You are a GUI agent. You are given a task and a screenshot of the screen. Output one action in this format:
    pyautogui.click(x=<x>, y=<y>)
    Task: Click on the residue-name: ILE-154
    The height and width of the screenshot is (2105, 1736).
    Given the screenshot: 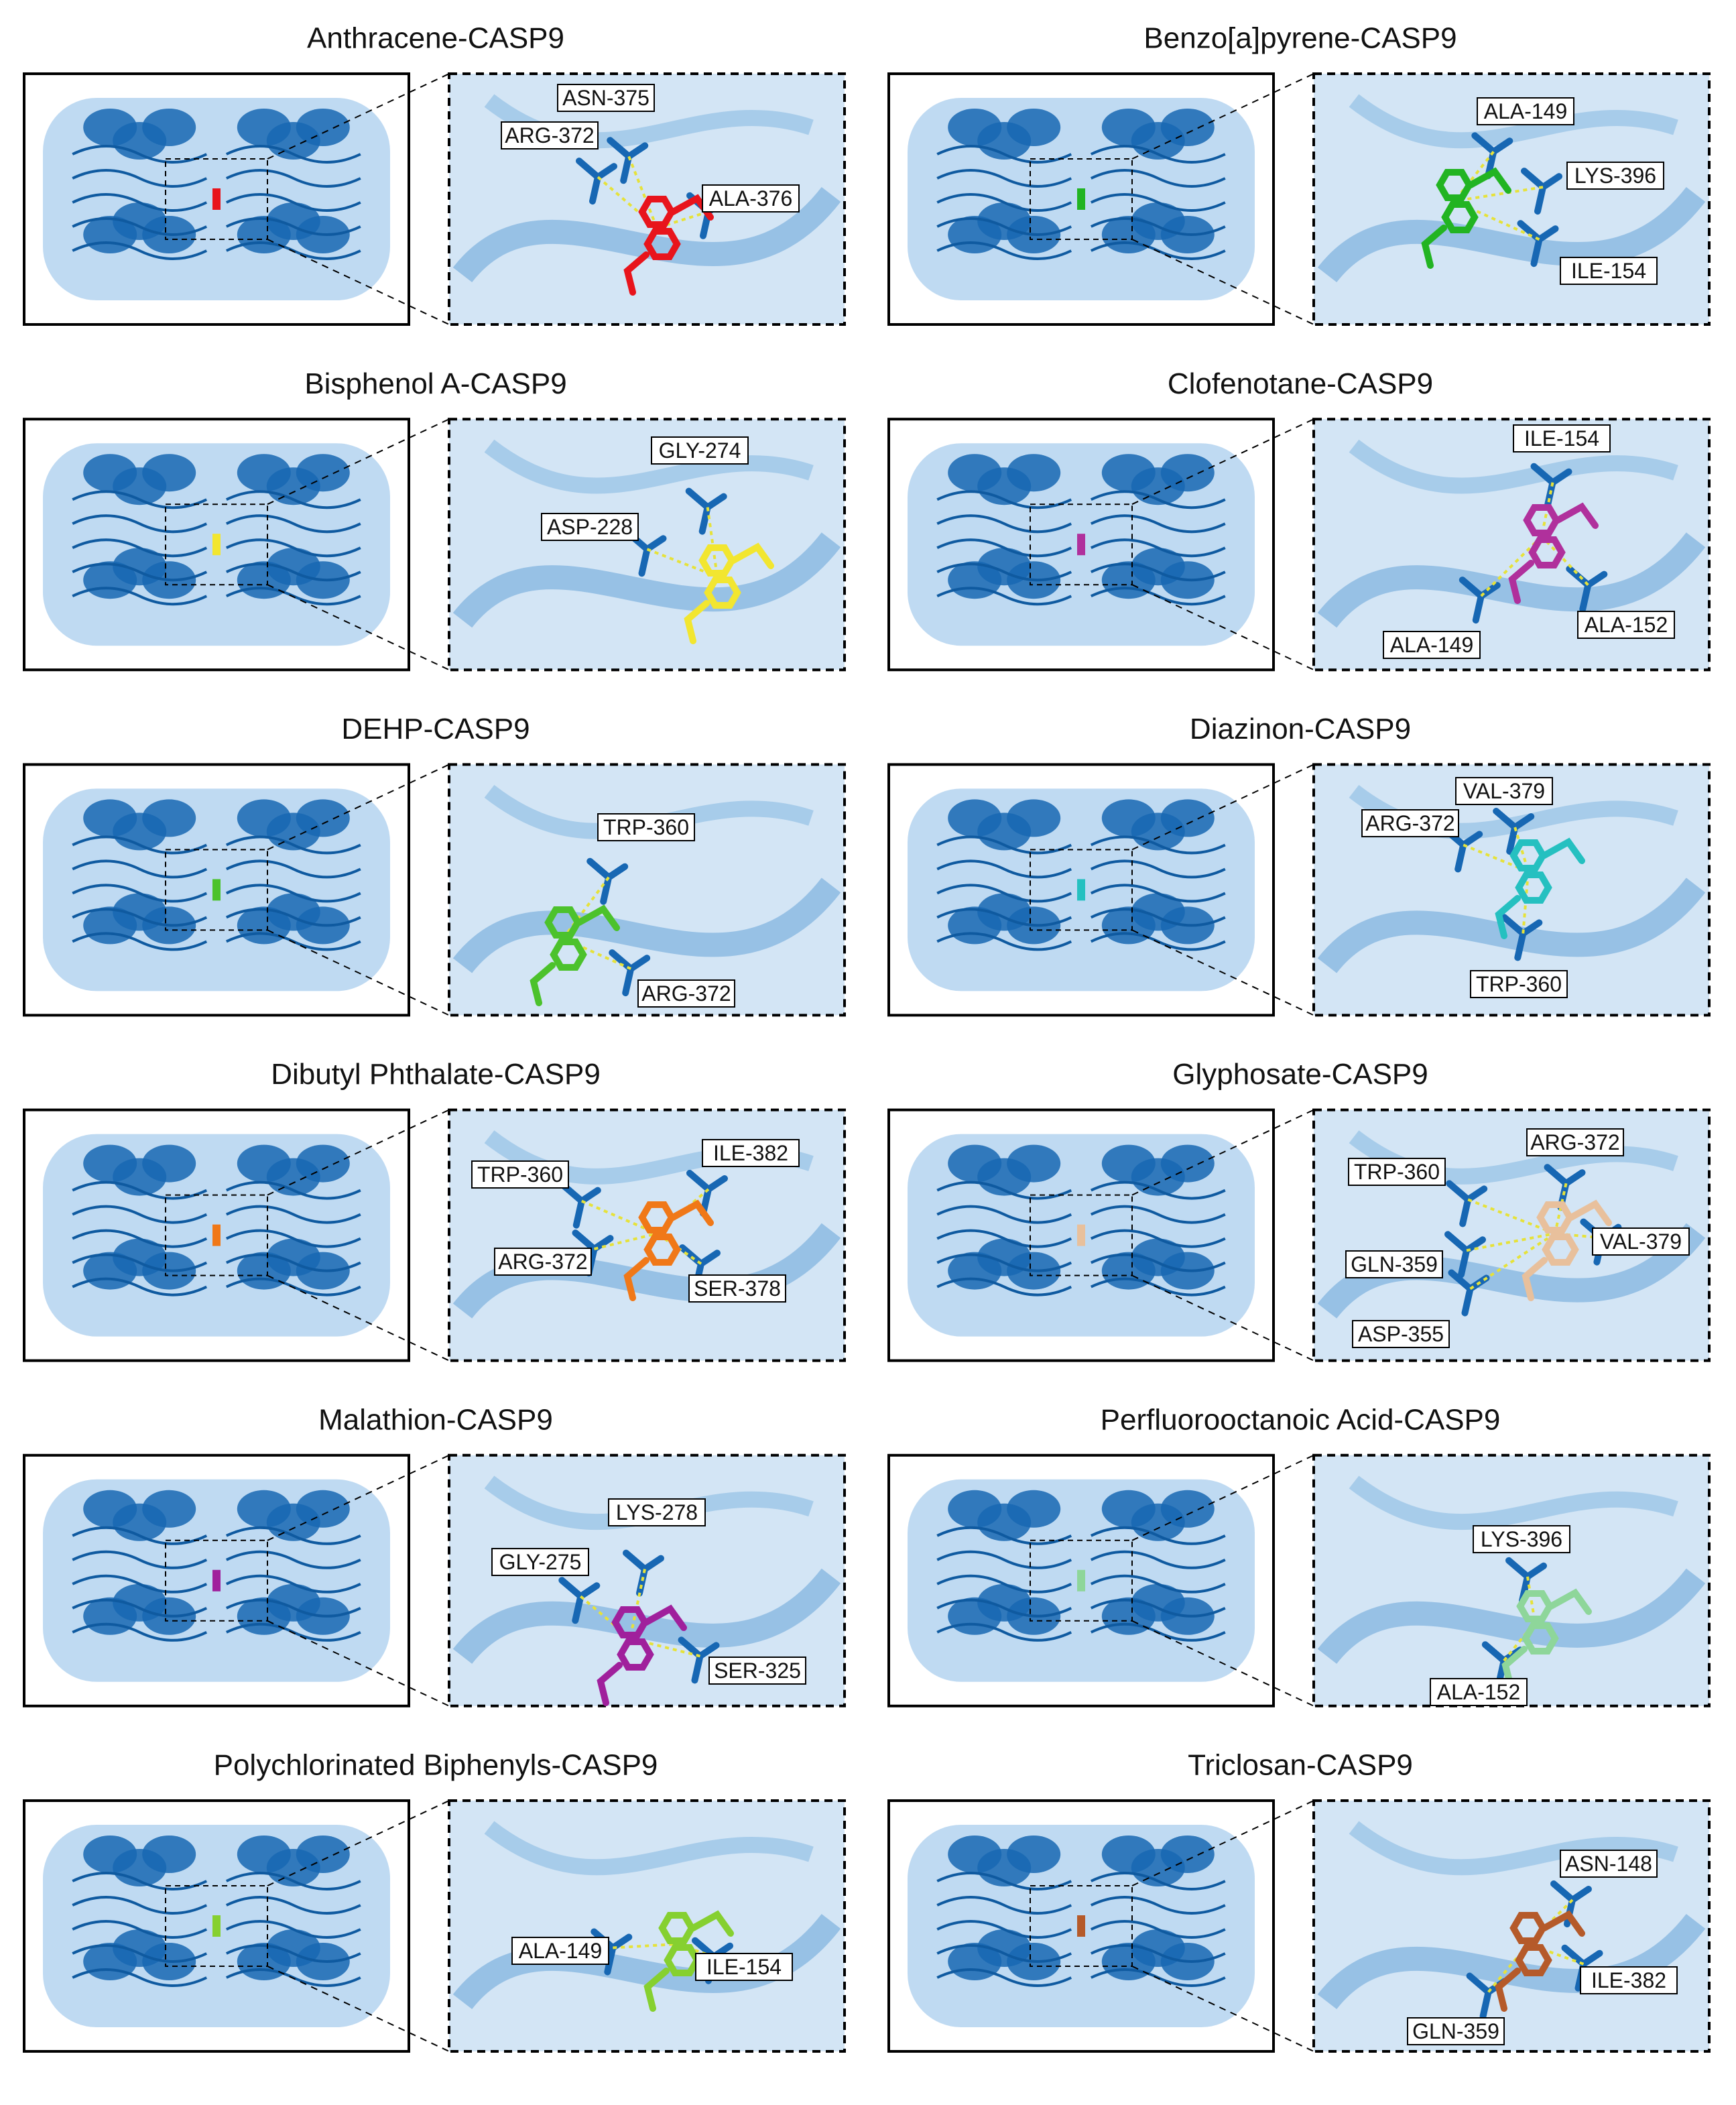 What is the action you would take?
    pyautogui.click(x=1561, y=438)
    